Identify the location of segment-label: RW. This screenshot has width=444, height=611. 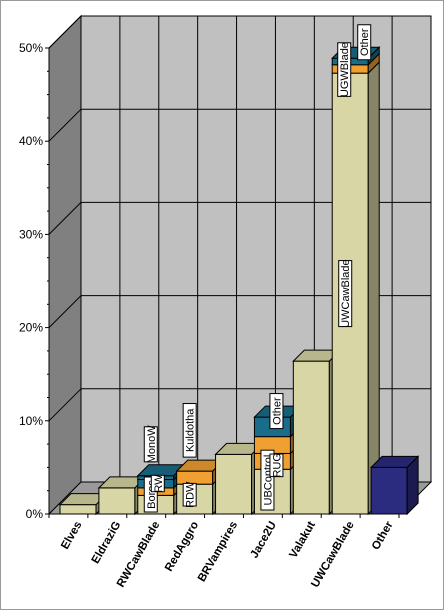
(157, 483).